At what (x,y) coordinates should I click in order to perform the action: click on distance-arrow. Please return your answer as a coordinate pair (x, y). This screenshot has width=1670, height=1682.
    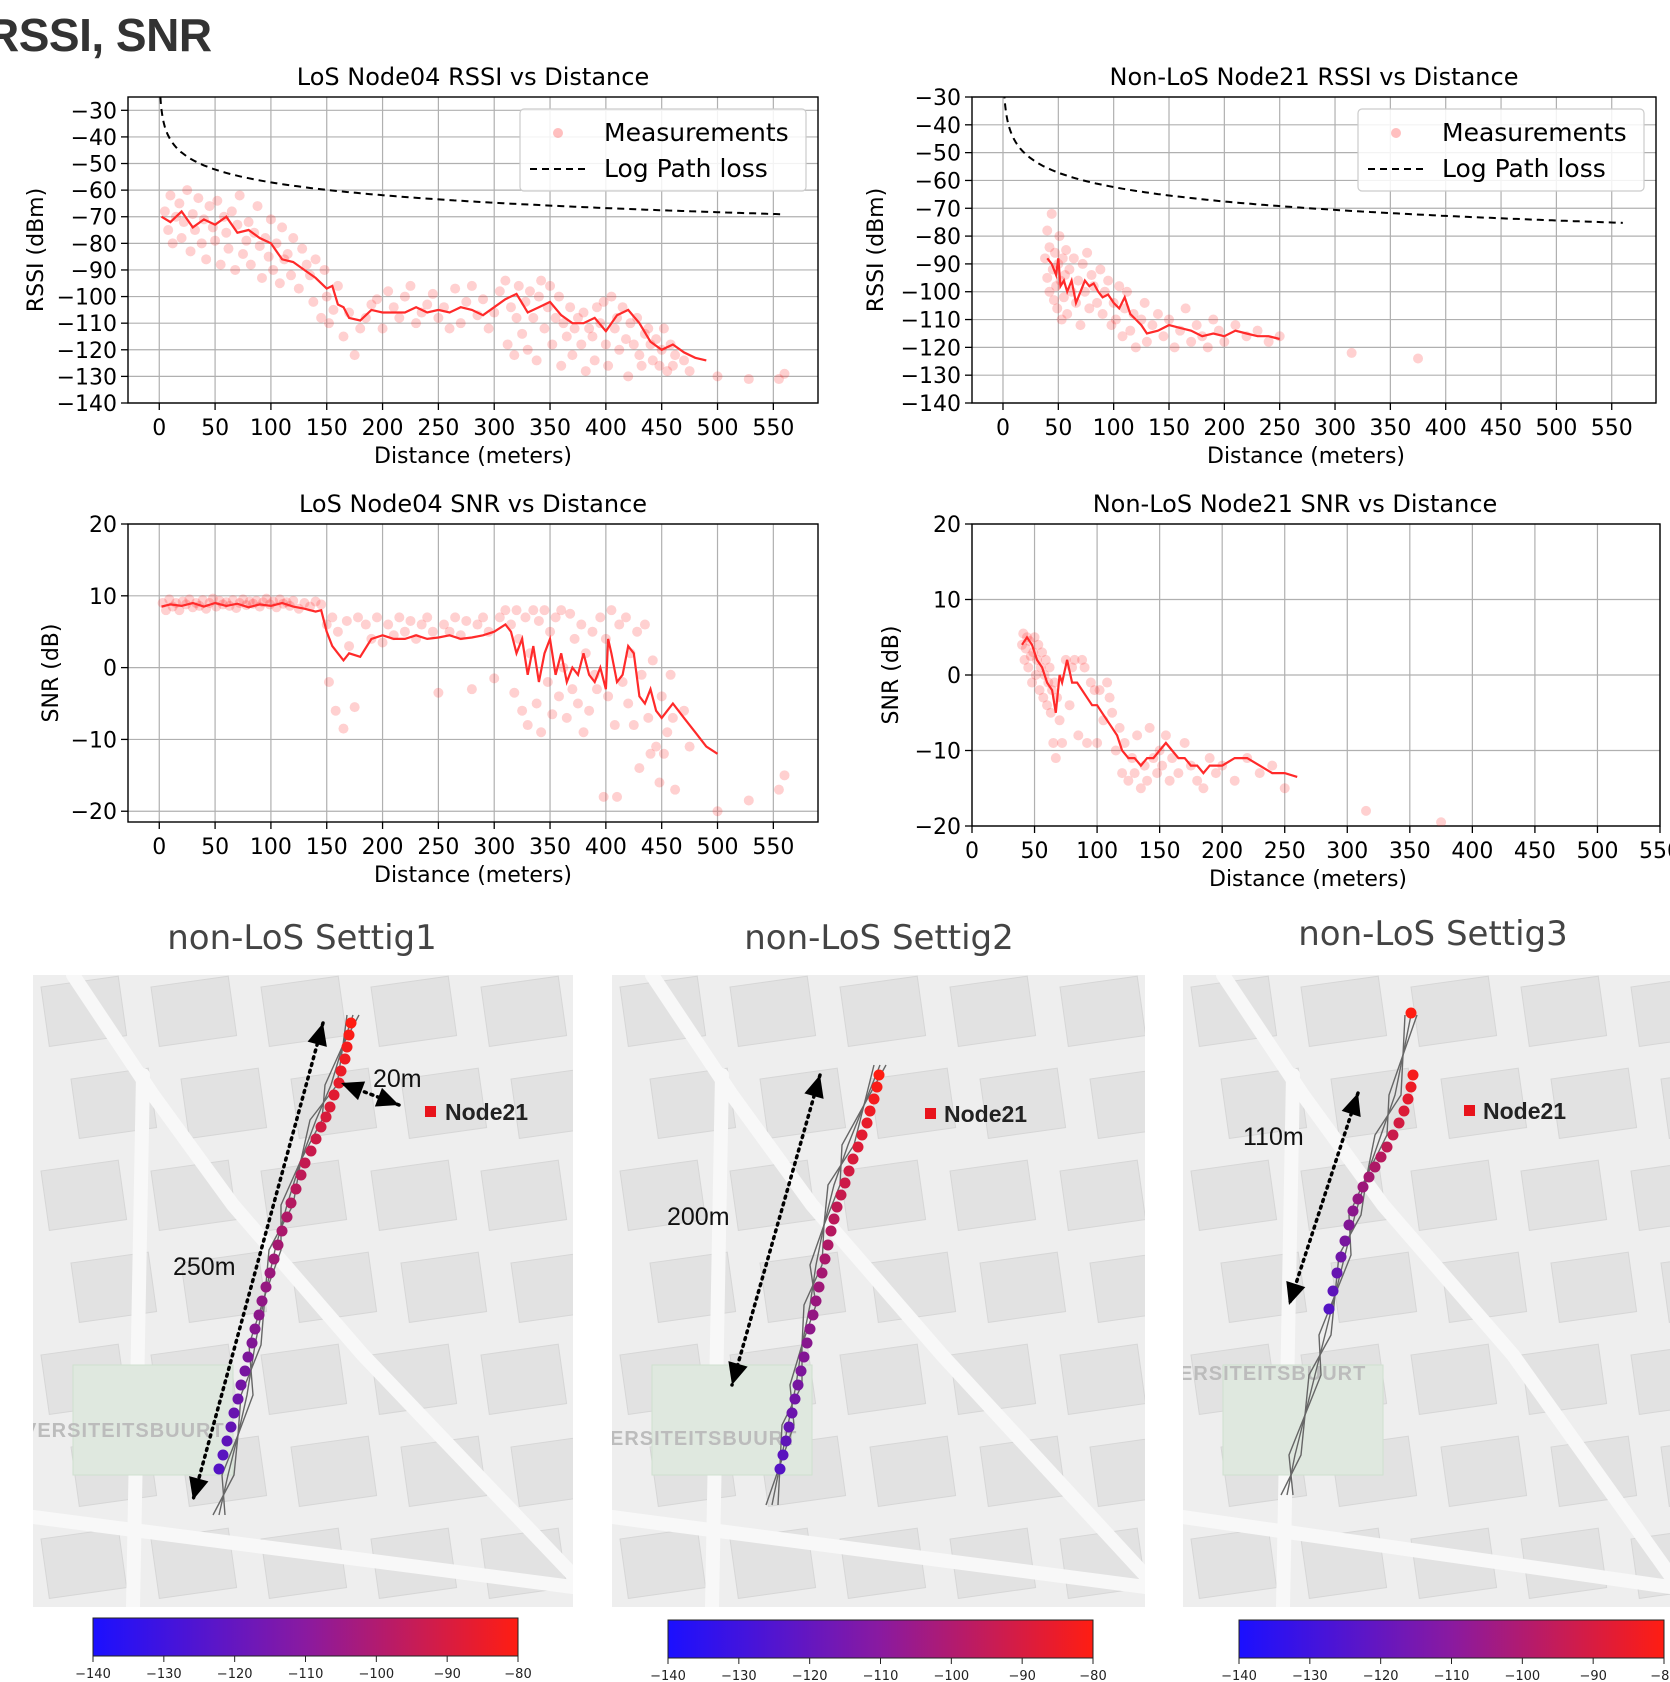
    Looking at the image, I should click on (258, 1261).